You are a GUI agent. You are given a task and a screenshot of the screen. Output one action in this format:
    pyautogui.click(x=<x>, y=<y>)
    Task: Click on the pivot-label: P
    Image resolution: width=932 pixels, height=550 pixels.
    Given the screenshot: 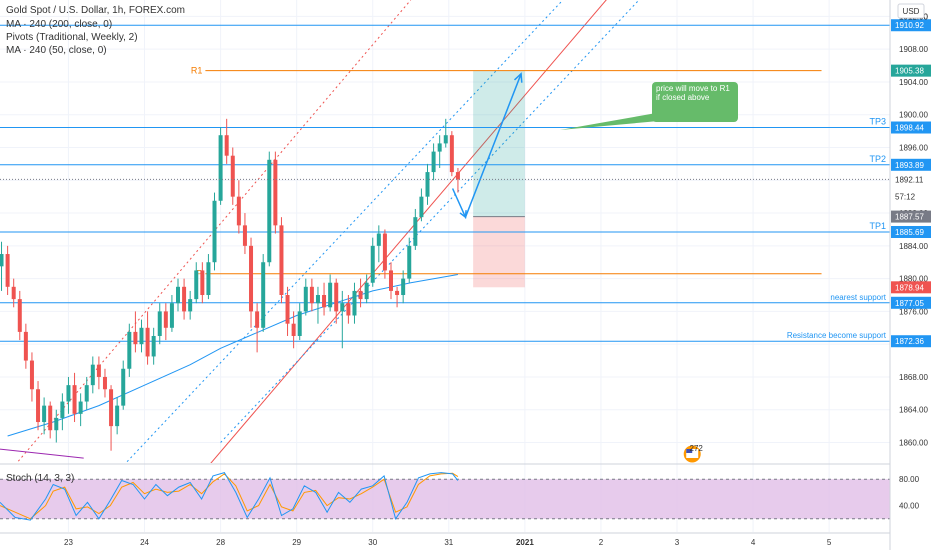 What is the action you would take?
    pyautogui.click(x=199, y=274)
    